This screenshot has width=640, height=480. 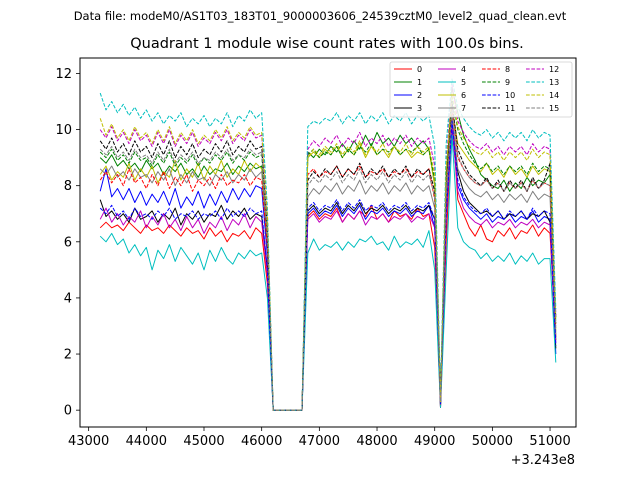 What do you see at coordinates (542, 108) in the screenshot?
I see `legend-item-15: 15` at bounding box center [542, 108].